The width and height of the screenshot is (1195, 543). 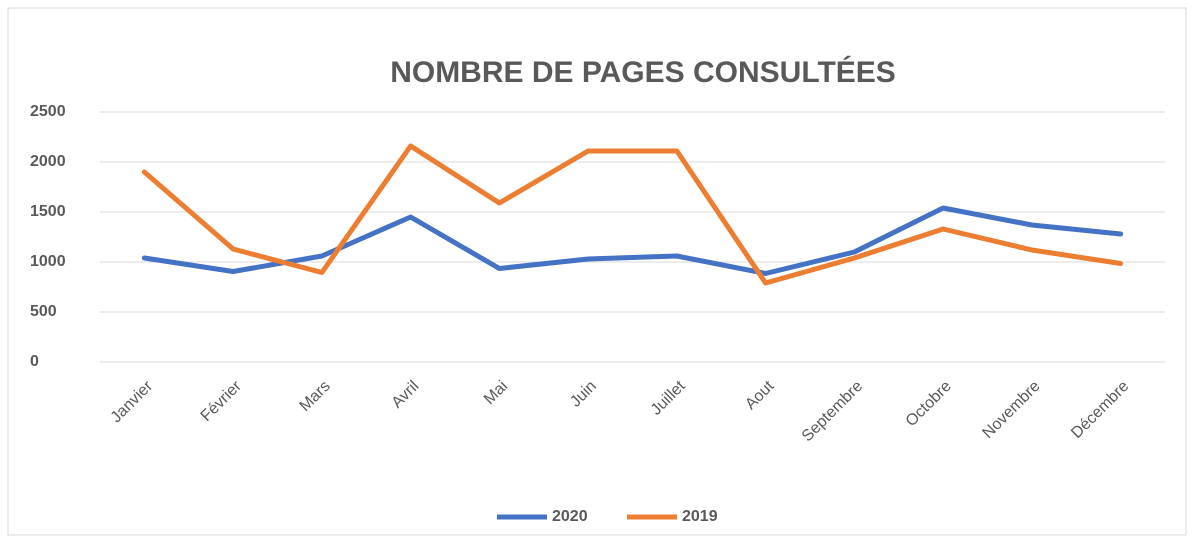 I want to click on chart-title: NOMBRE DE PAGES CONSULTÉES, so click(x=643, y=72).